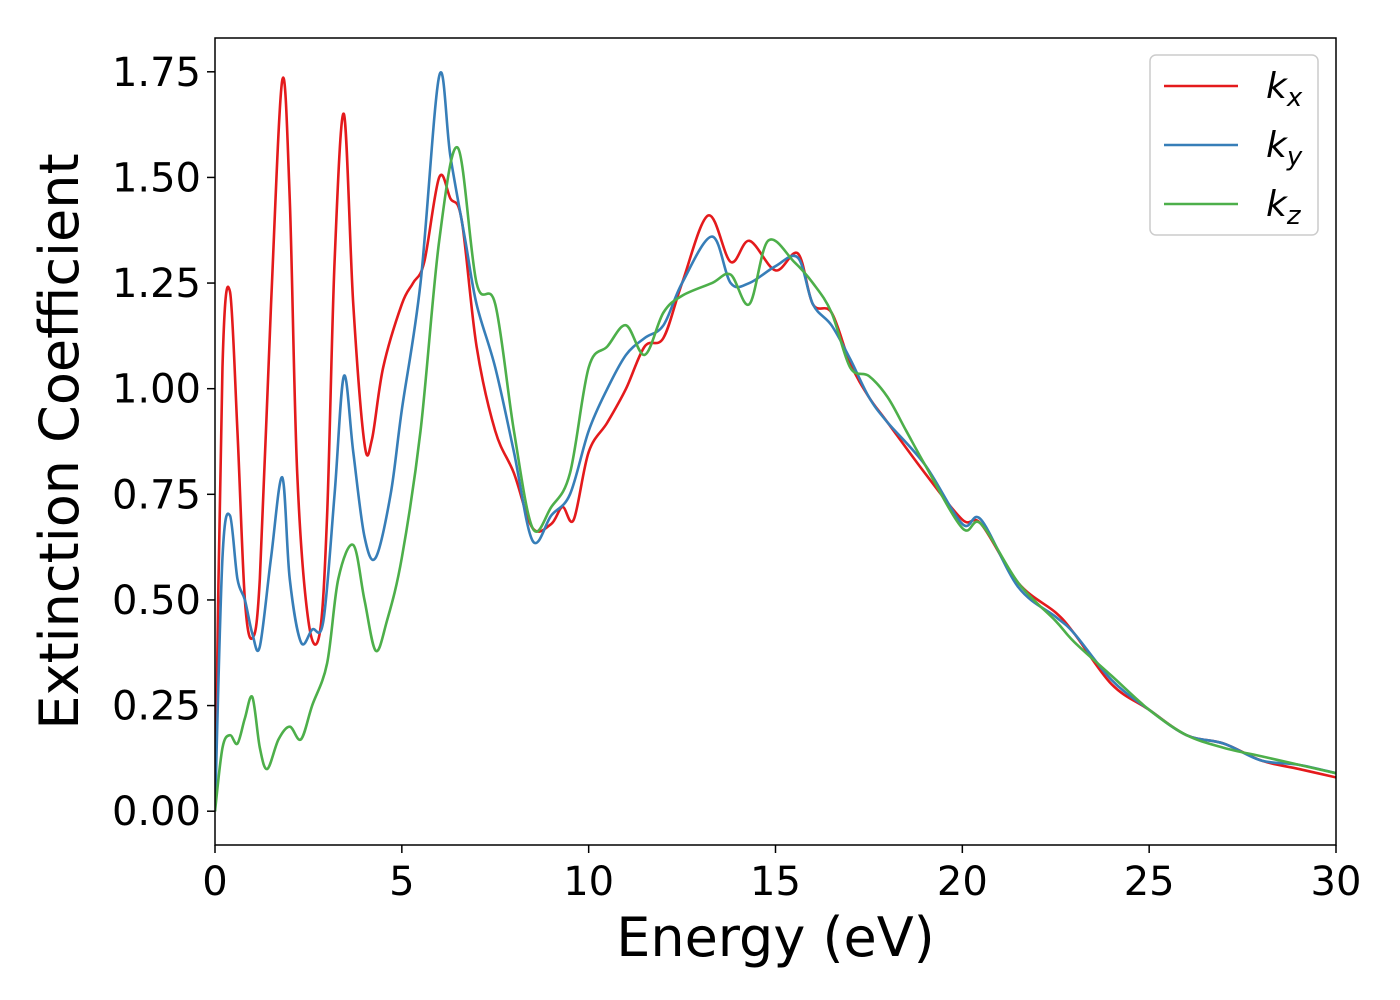 Image resolution: width=1400 pixels, height=1000 pixels. Describe the element at coordinates (775, 882) in the screenshot. I see `x-tick-label: 15` at that location.